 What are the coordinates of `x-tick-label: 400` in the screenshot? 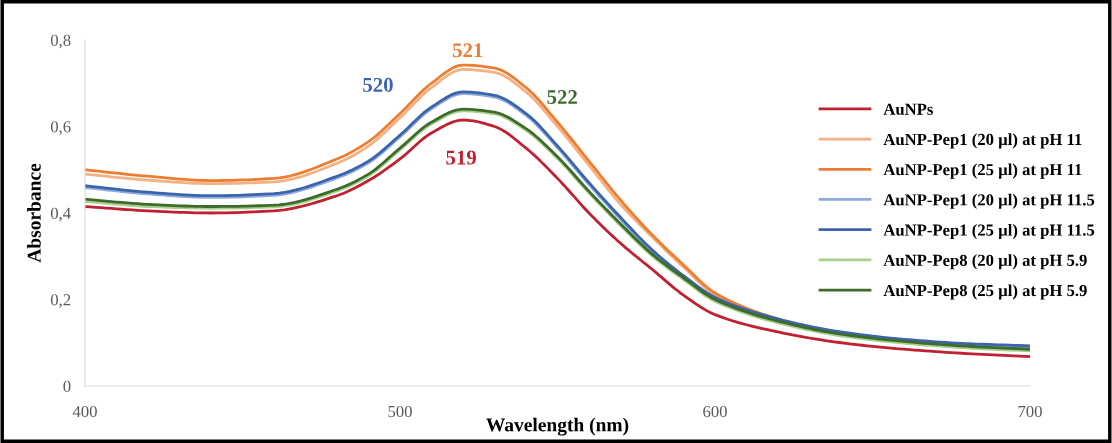 It's located at (84, 411).